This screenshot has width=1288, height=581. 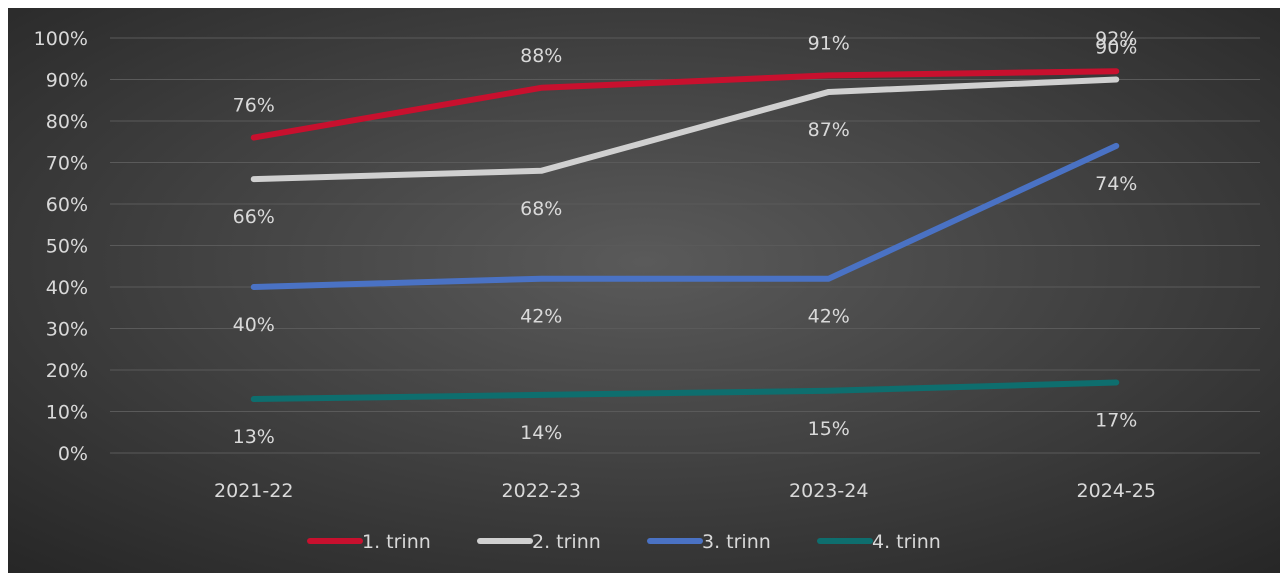 What do you see at coordinates (67, 164) in the screenshot?
I see `y-tick-label: 70%` at bounding box center [67, 164].